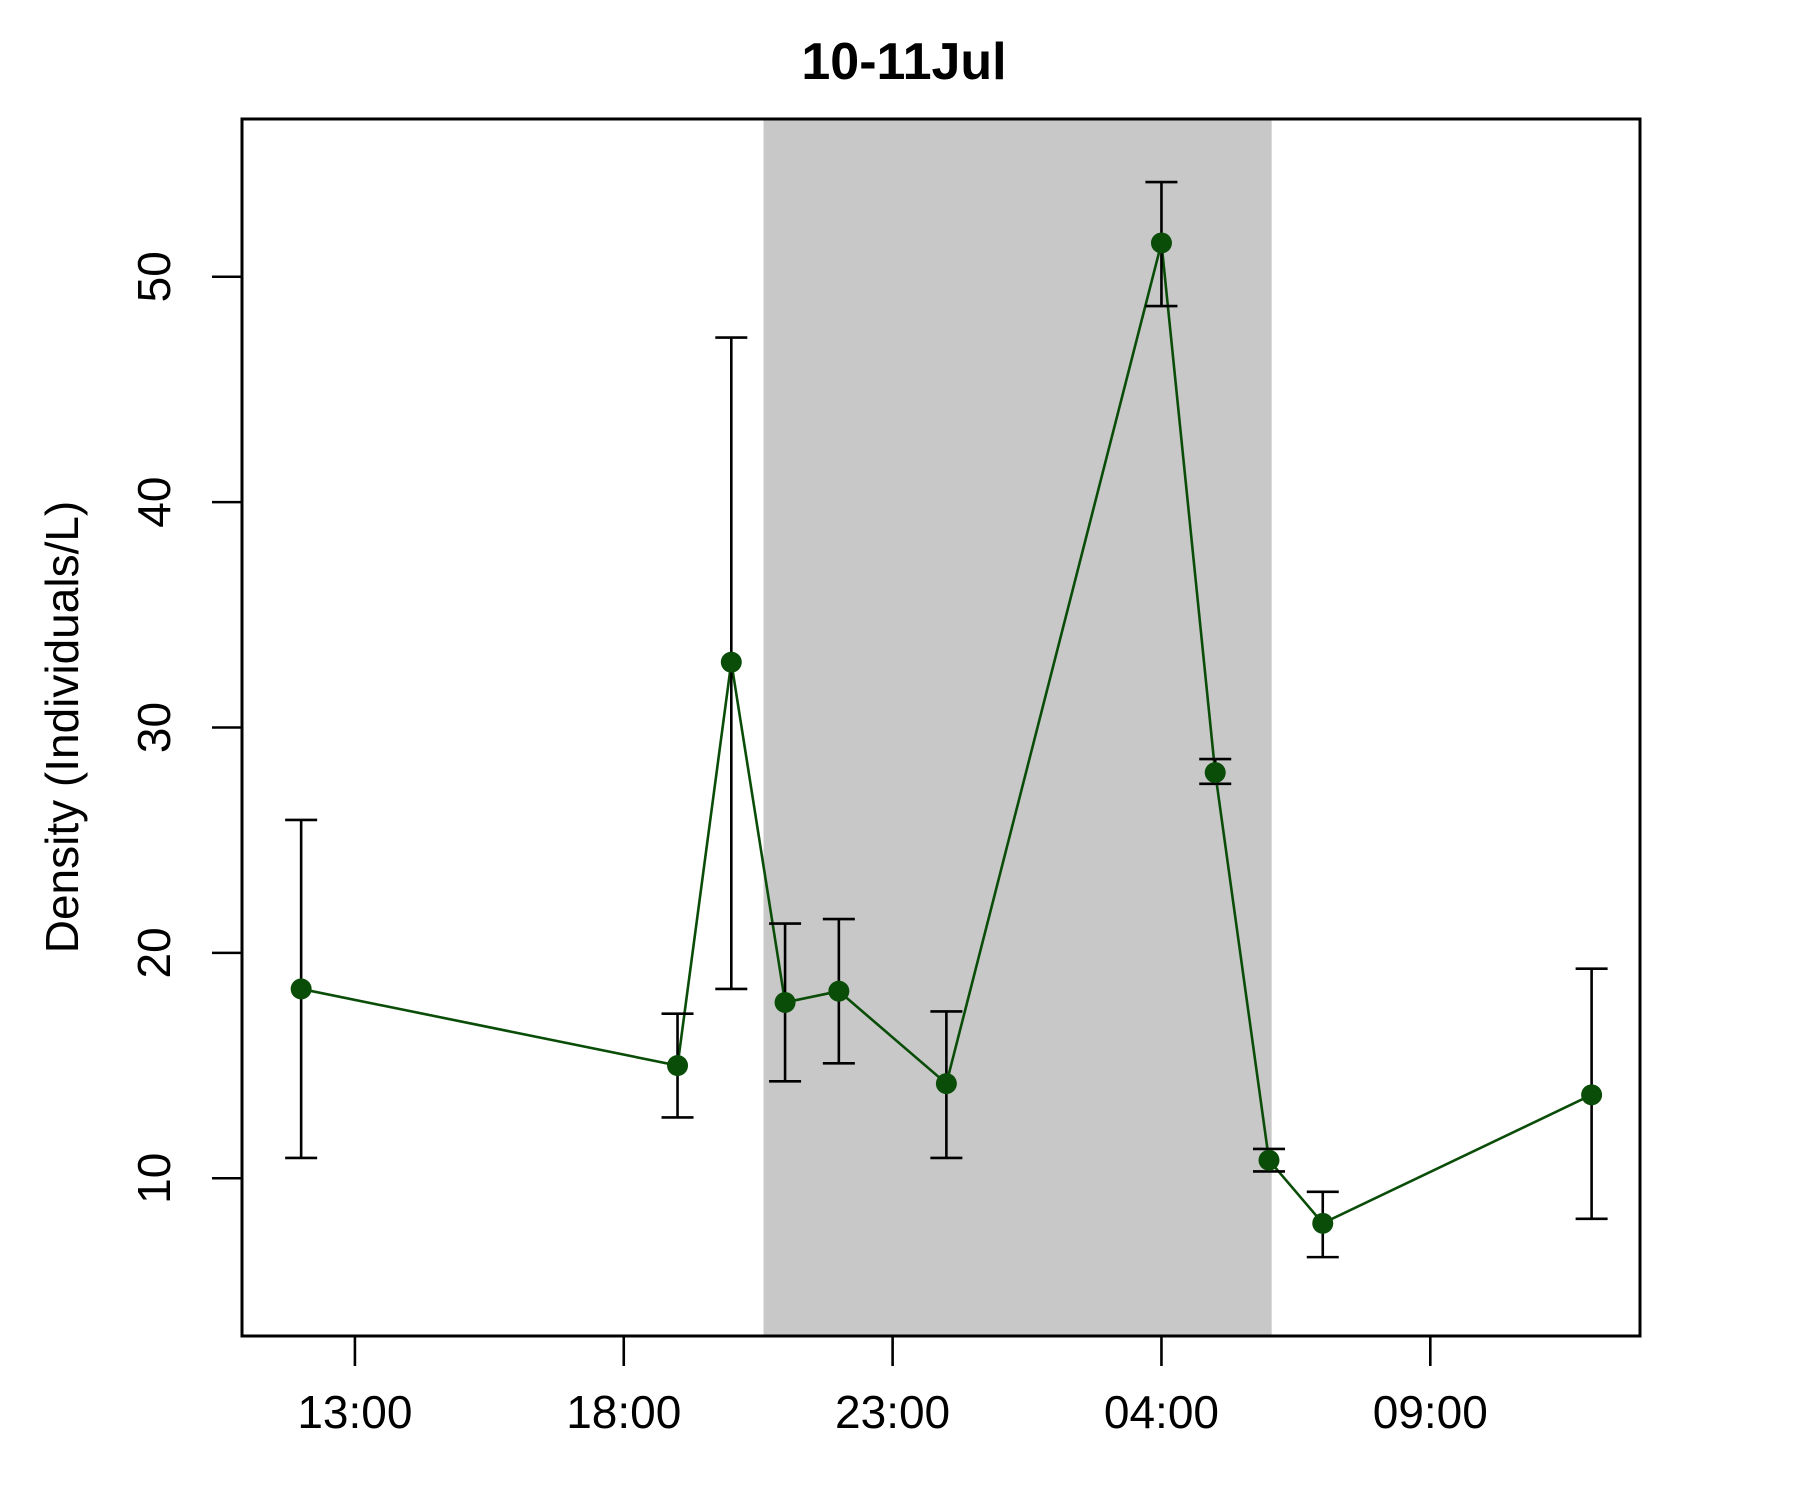 The image size is (1800, 1500). Describe the element at coordinates (1430, 1412) in the screenshot. I see `x-tick-label: 09:00` at that location.